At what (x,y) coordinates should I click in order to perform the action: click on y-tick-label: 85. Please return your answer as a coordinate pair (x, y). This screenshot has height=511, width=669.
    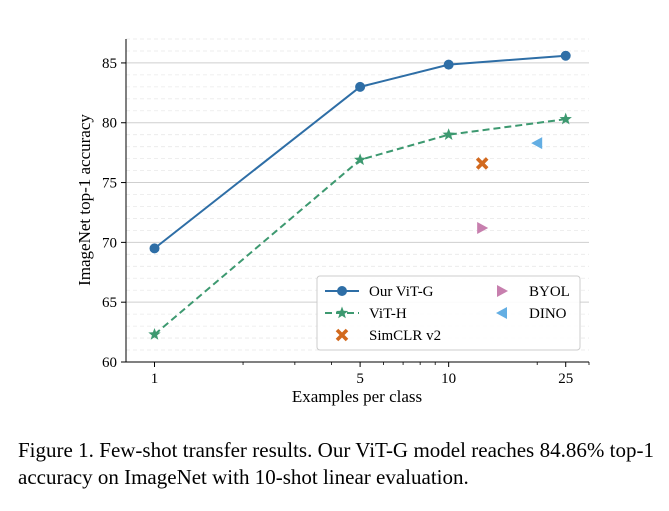
    Looking at the image, I should click on (109, 64).